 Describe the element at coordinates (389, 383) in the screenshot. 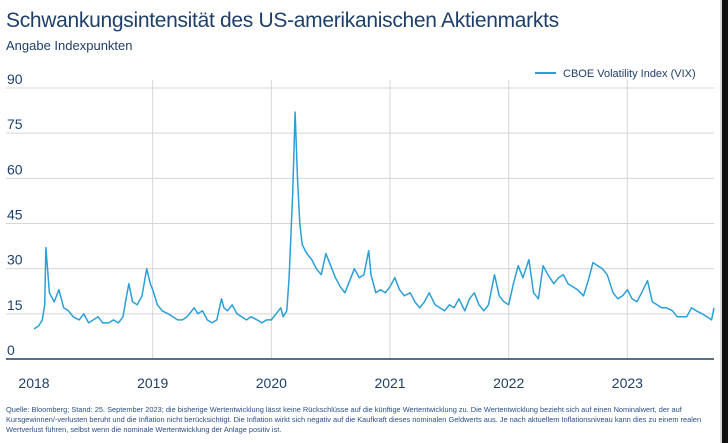

I see `x-tick-label: 2021` at that location.